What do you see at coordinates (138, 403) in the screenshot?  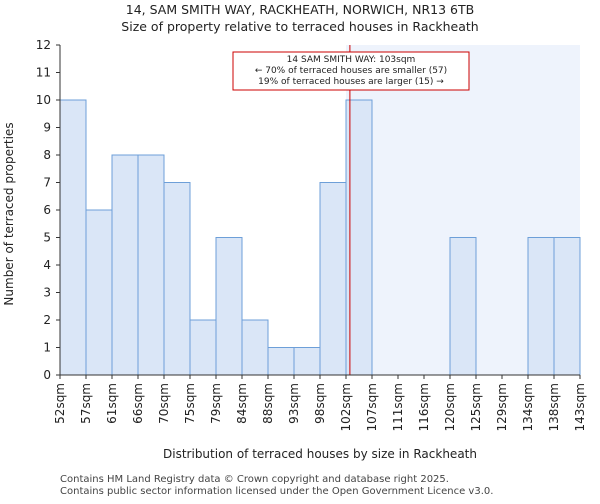 I see `x-tick-label-66sqm: 66sqm` at bounding box center [138, 403].